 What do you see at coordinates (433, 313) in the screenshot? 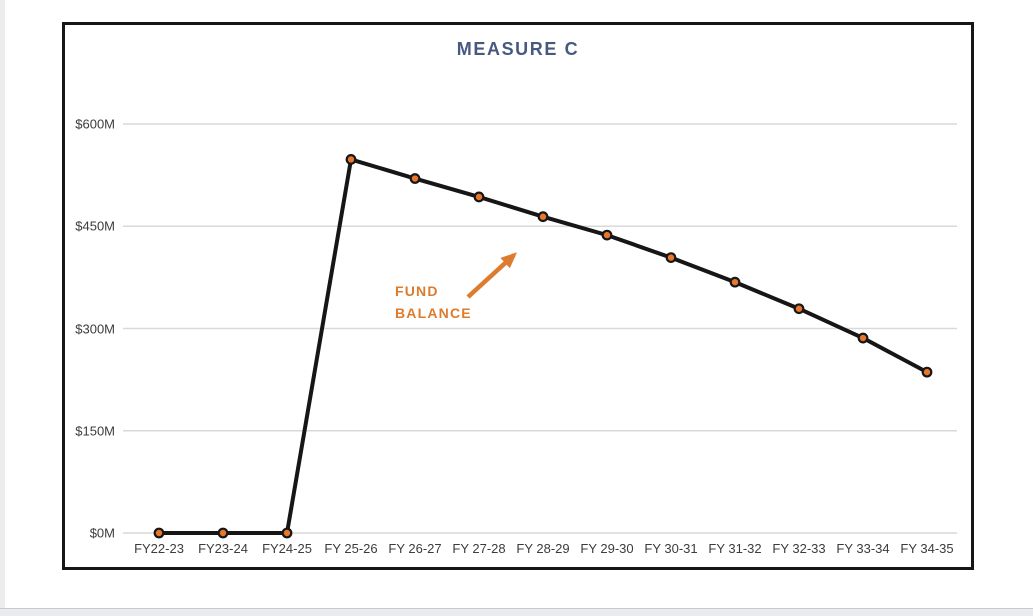
I see `annotation-line-2: BALANCE` at bounding box center [433, 313].